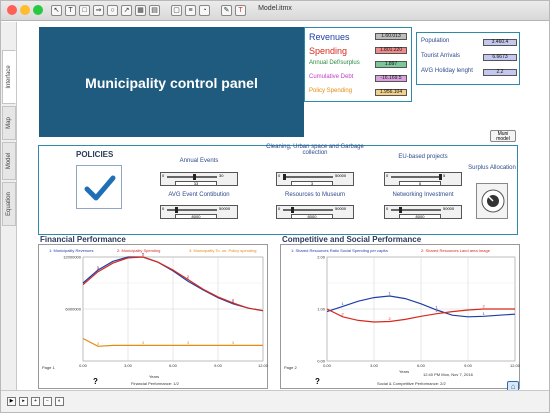 The height and width of the screenshot is (413, 550). I want to click on zoom-in-icon: +, so click(35, 401).